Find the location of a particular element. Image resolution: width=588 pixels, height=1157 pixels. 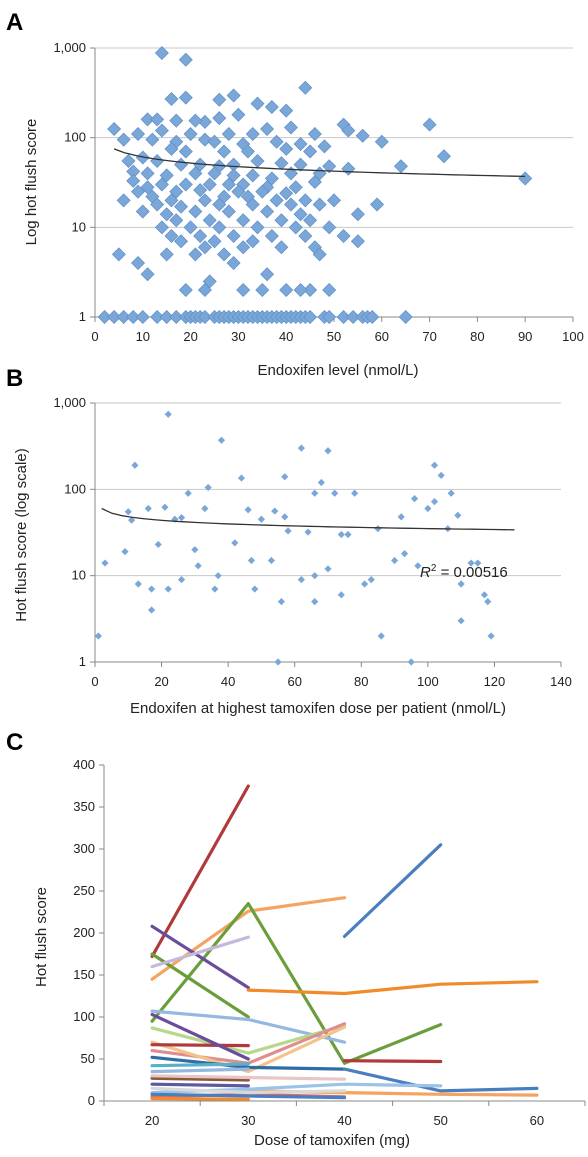

panel-letter-c: C is located at coordinates (14, 742).